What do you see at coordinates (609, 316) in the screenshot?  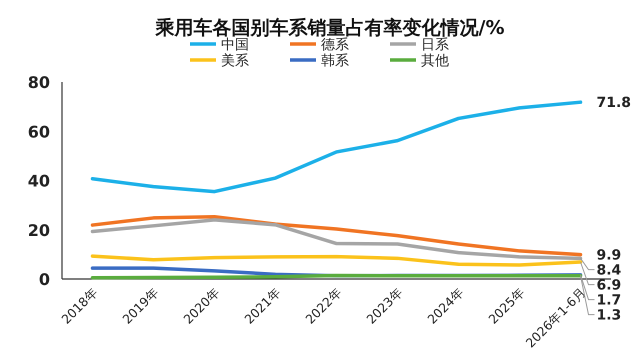 I see `data-label: 1.3` at bounding box center [609, 316].